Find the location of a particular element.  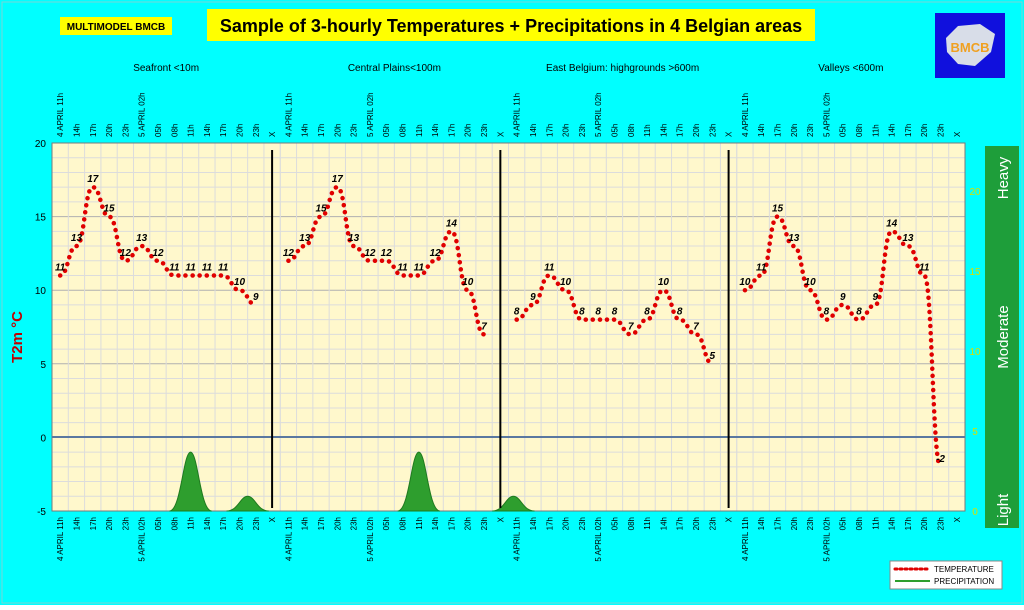

y-tick-label: -5 is located at coordinates (41, 512).